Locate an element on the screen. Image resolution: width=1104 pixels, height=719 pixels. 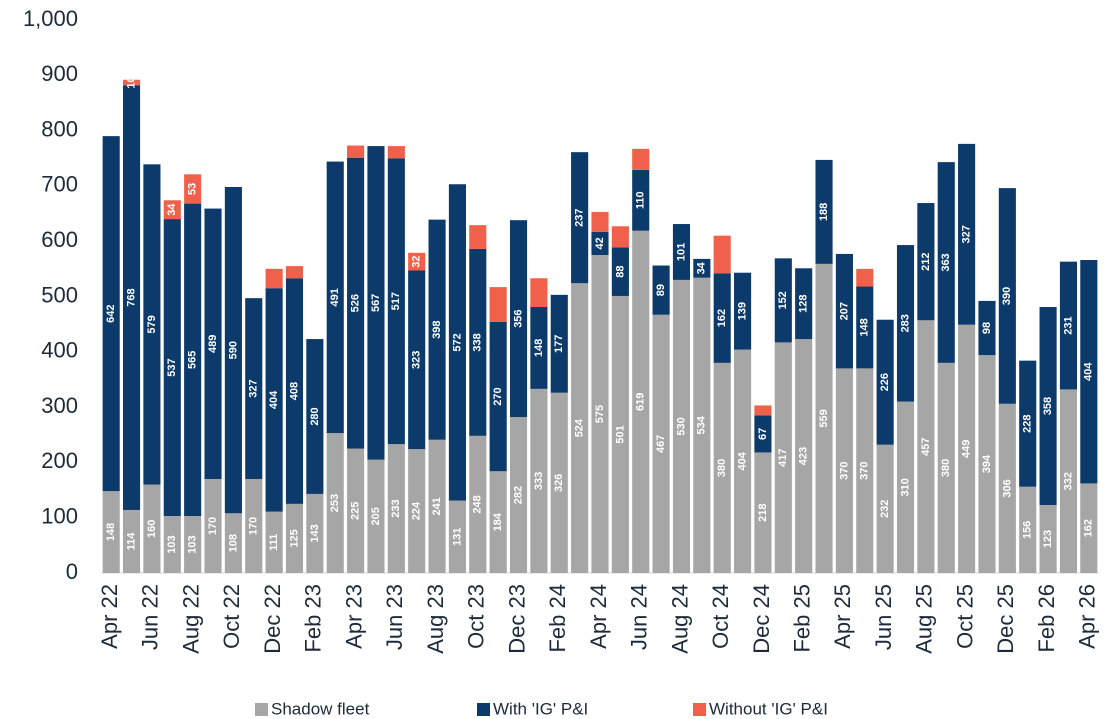
value-label: 110 is located at coordinates (641, 200).